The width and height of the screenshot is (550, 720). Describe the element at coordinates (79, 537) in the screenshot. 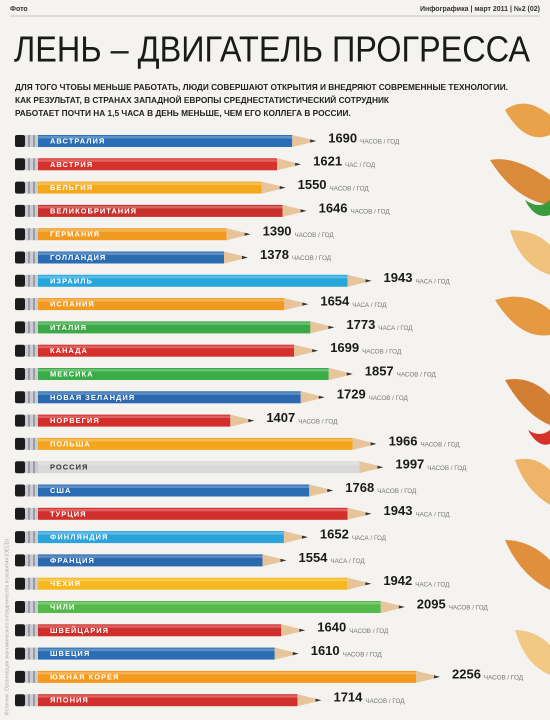

I see `country-label: ФИНЛЯНДИЯ` at that location.